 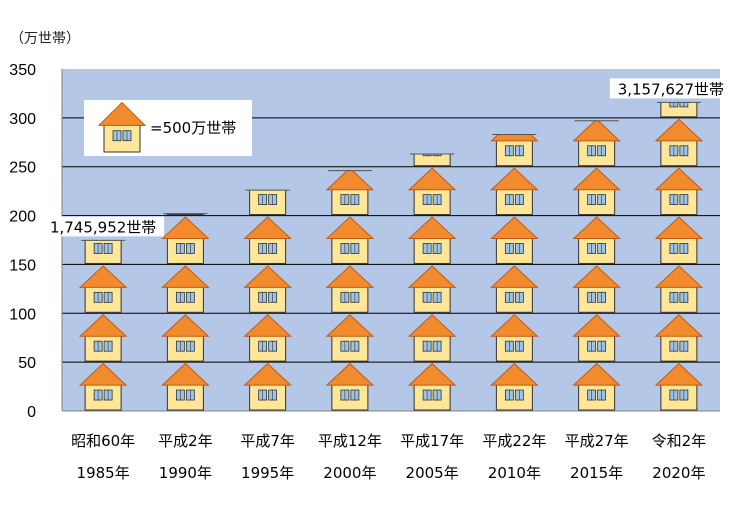 What do you see at coordinates (193, 128) in the screenshot?
I see `legend-label: =500万世帯` at bounding box center [193, 128].